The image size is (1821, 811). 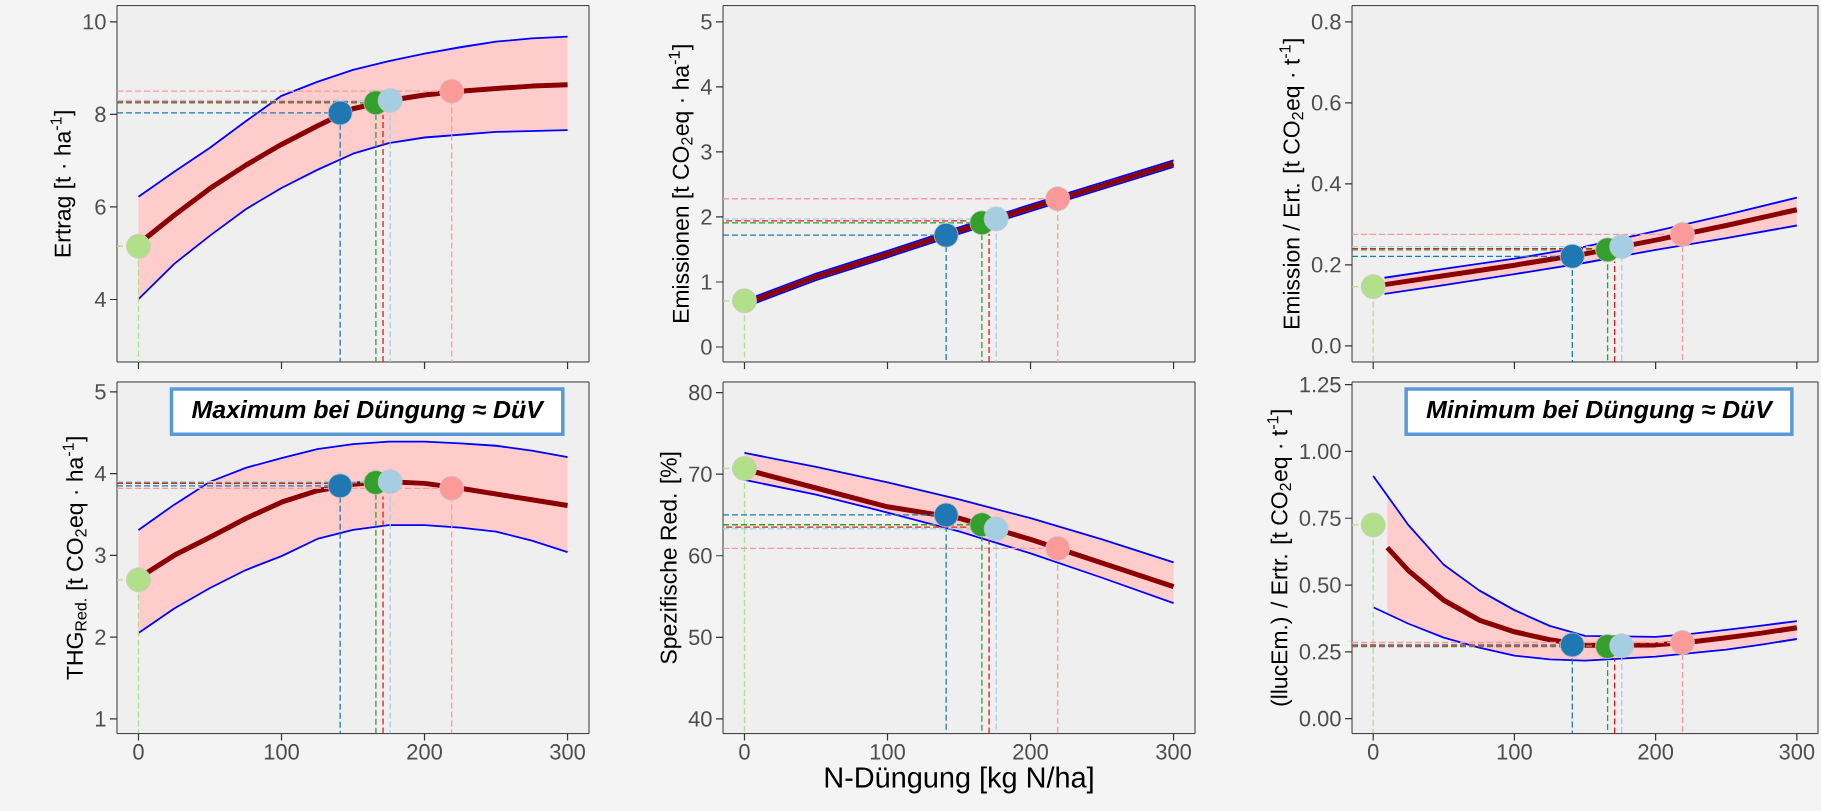 I want to click on y-tick-label: 10, so click(x=94, y=22).